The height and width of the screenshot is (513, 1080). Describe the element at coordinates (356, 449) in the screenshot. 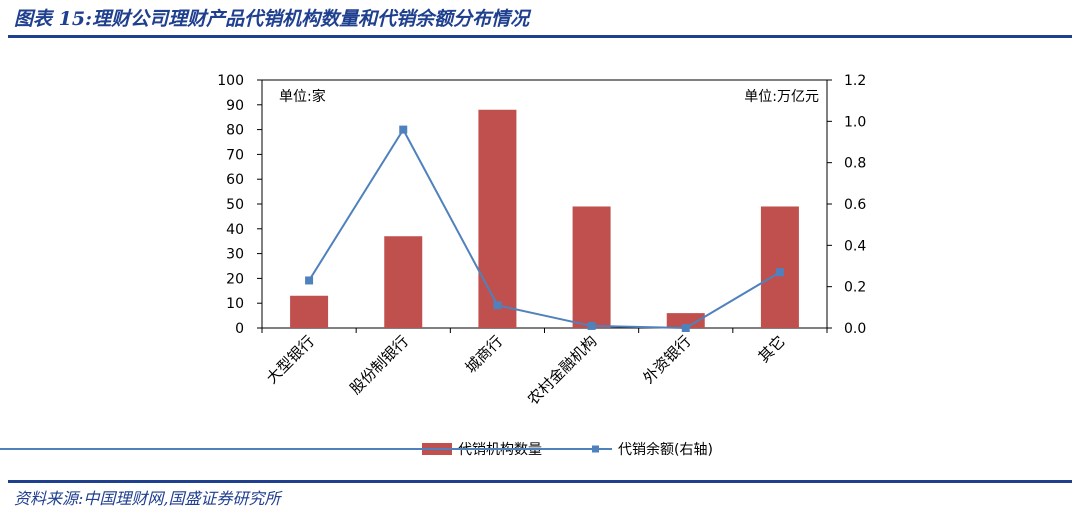

I see `legend: 代销机构数量 代销余额(右轴)` at that location.